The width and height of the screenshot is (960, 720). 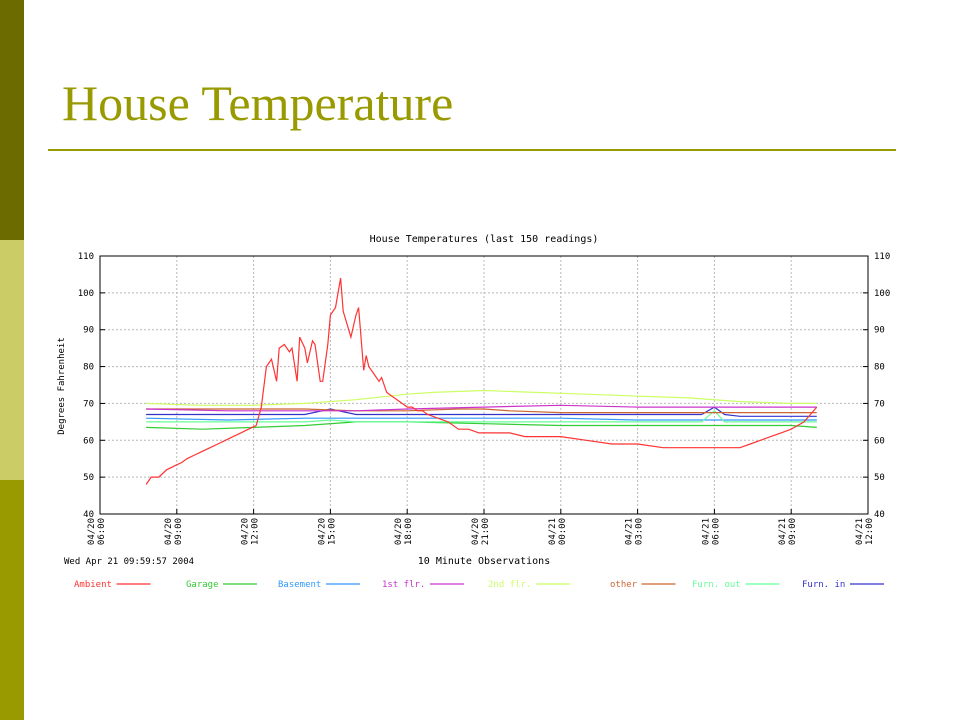 What do you see at coordinates (93, 585) in the screenshot?
I see `legend-label-ambient: Ambient` at bounding box center [93, 585].